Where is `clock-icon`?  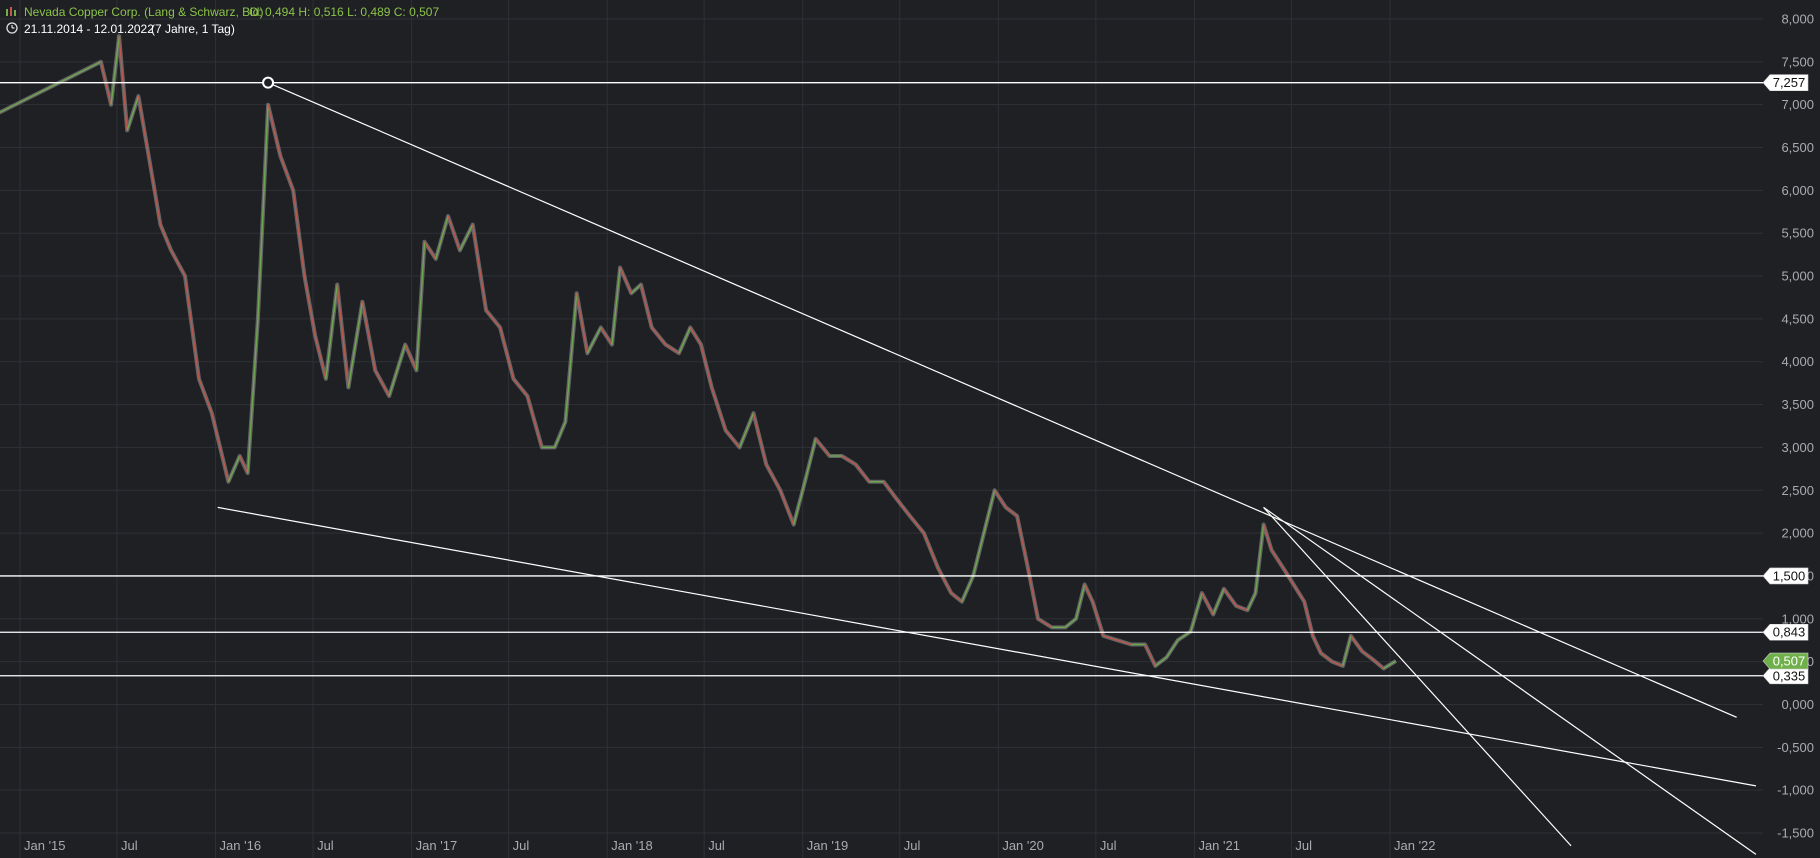
clock-icon is located at coordinates (12, 28).